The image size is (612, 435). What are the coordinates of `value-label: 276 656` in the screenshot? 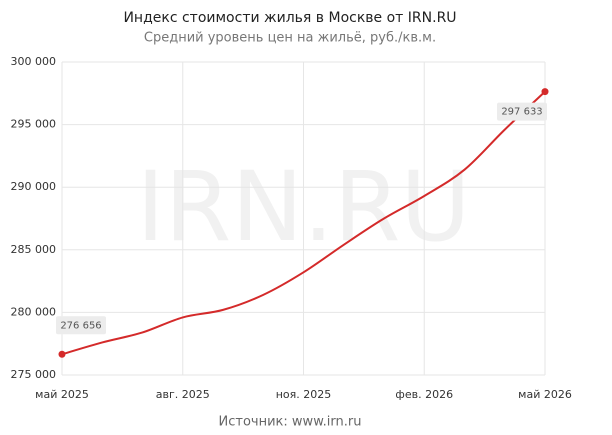 It's located at (80, 325).